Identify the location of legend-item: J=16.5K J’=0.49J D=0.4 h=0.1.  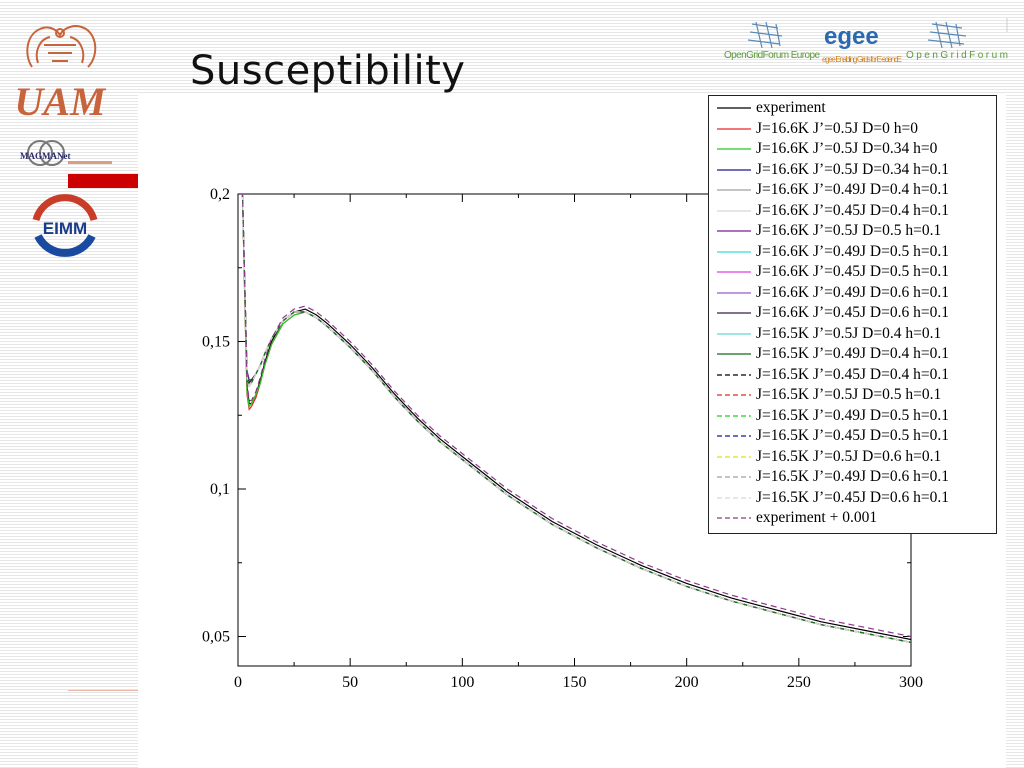
(852, 354).